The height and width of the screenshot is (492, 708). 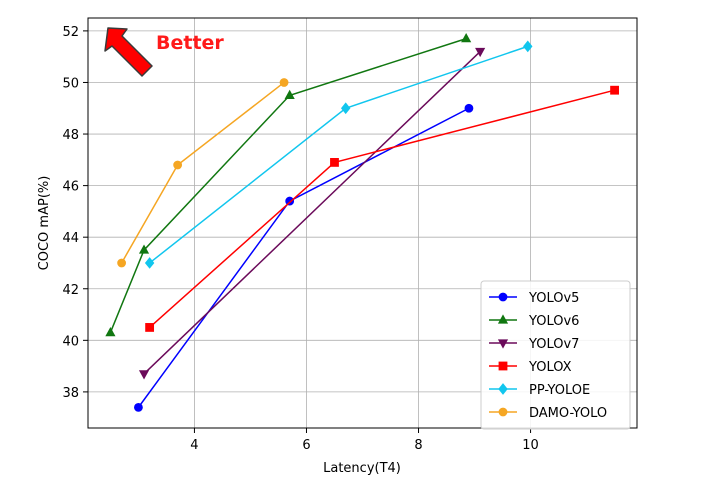 I want to click on series-line-damo-yolo, so click(x=202, y=172).